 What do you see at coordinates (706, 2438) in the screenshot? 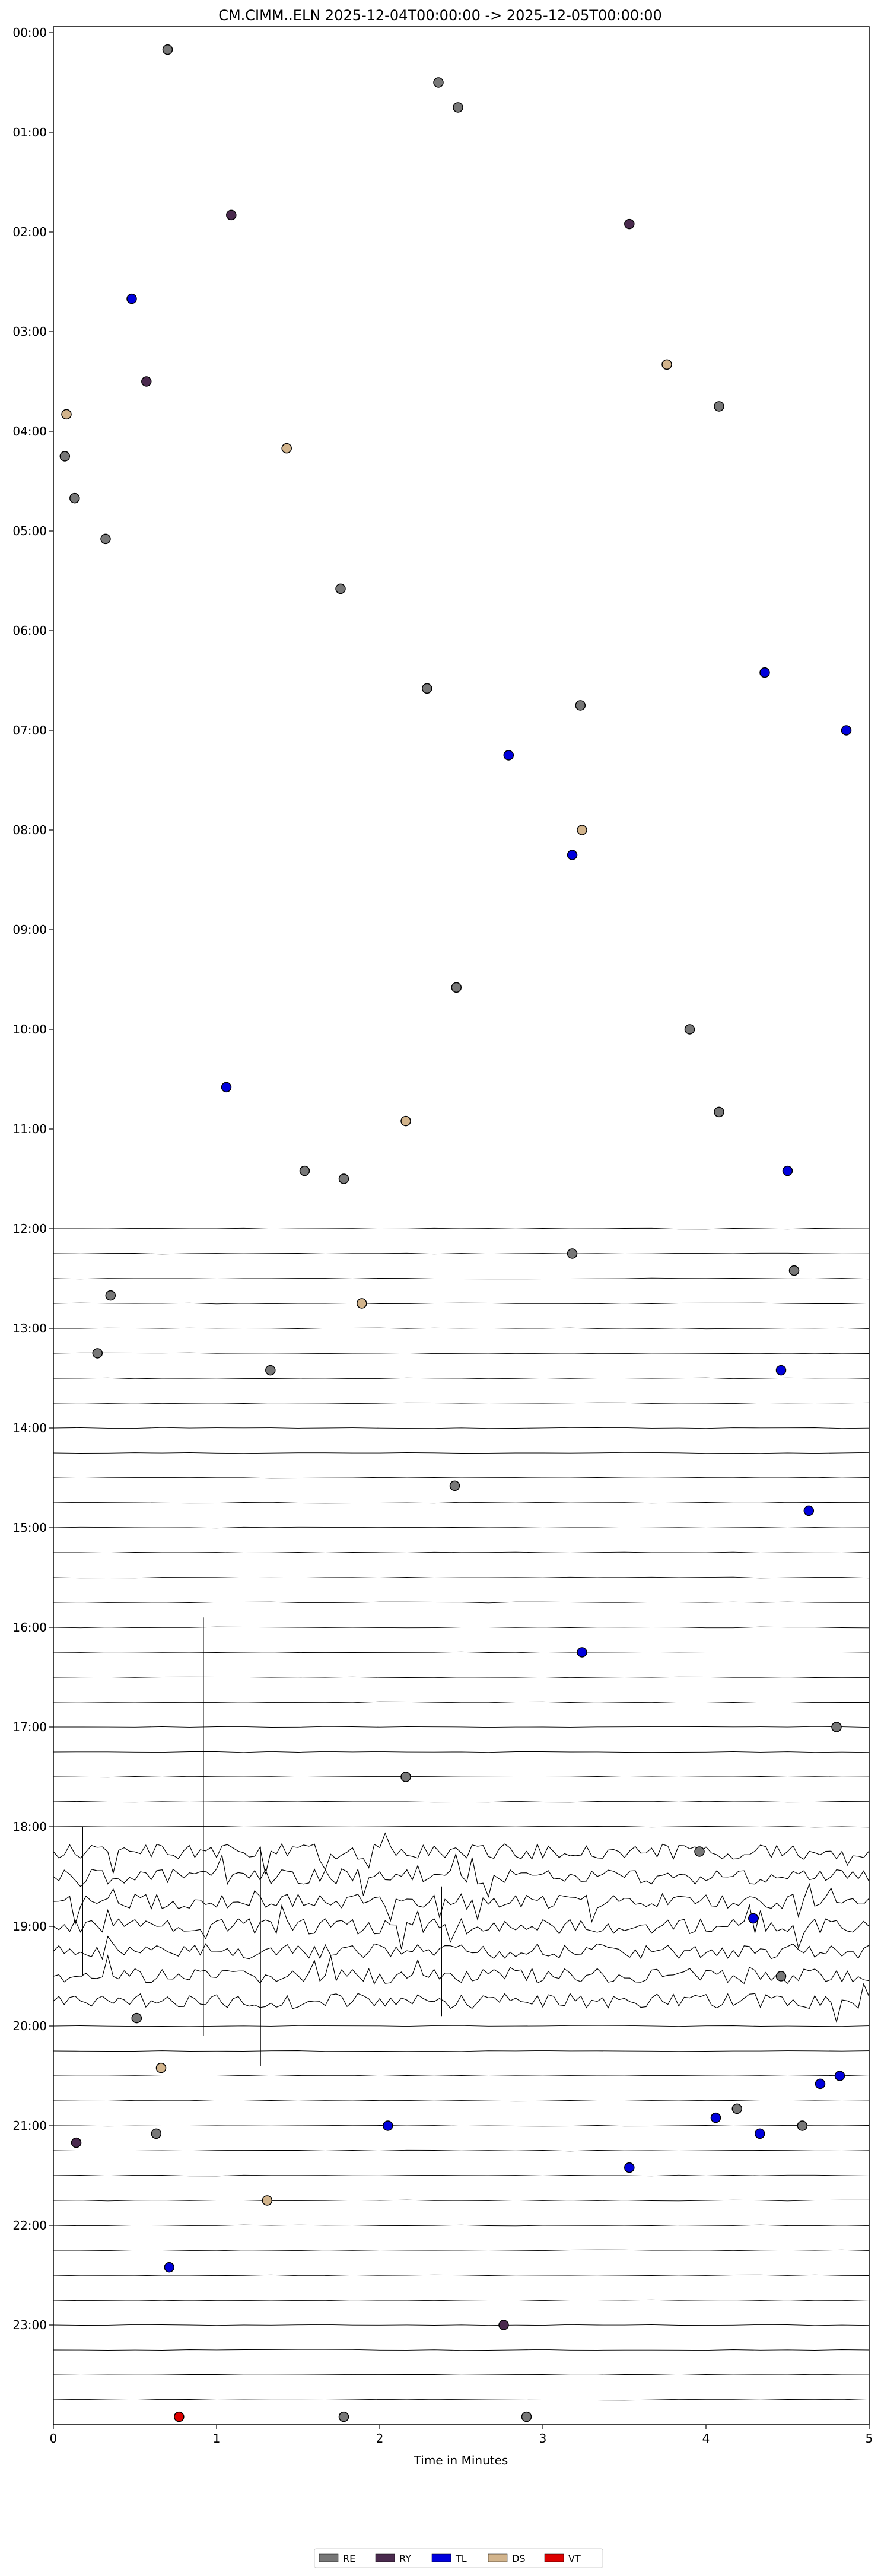
I see `x-tick-label: 4` at bounding box center [706, 2438].